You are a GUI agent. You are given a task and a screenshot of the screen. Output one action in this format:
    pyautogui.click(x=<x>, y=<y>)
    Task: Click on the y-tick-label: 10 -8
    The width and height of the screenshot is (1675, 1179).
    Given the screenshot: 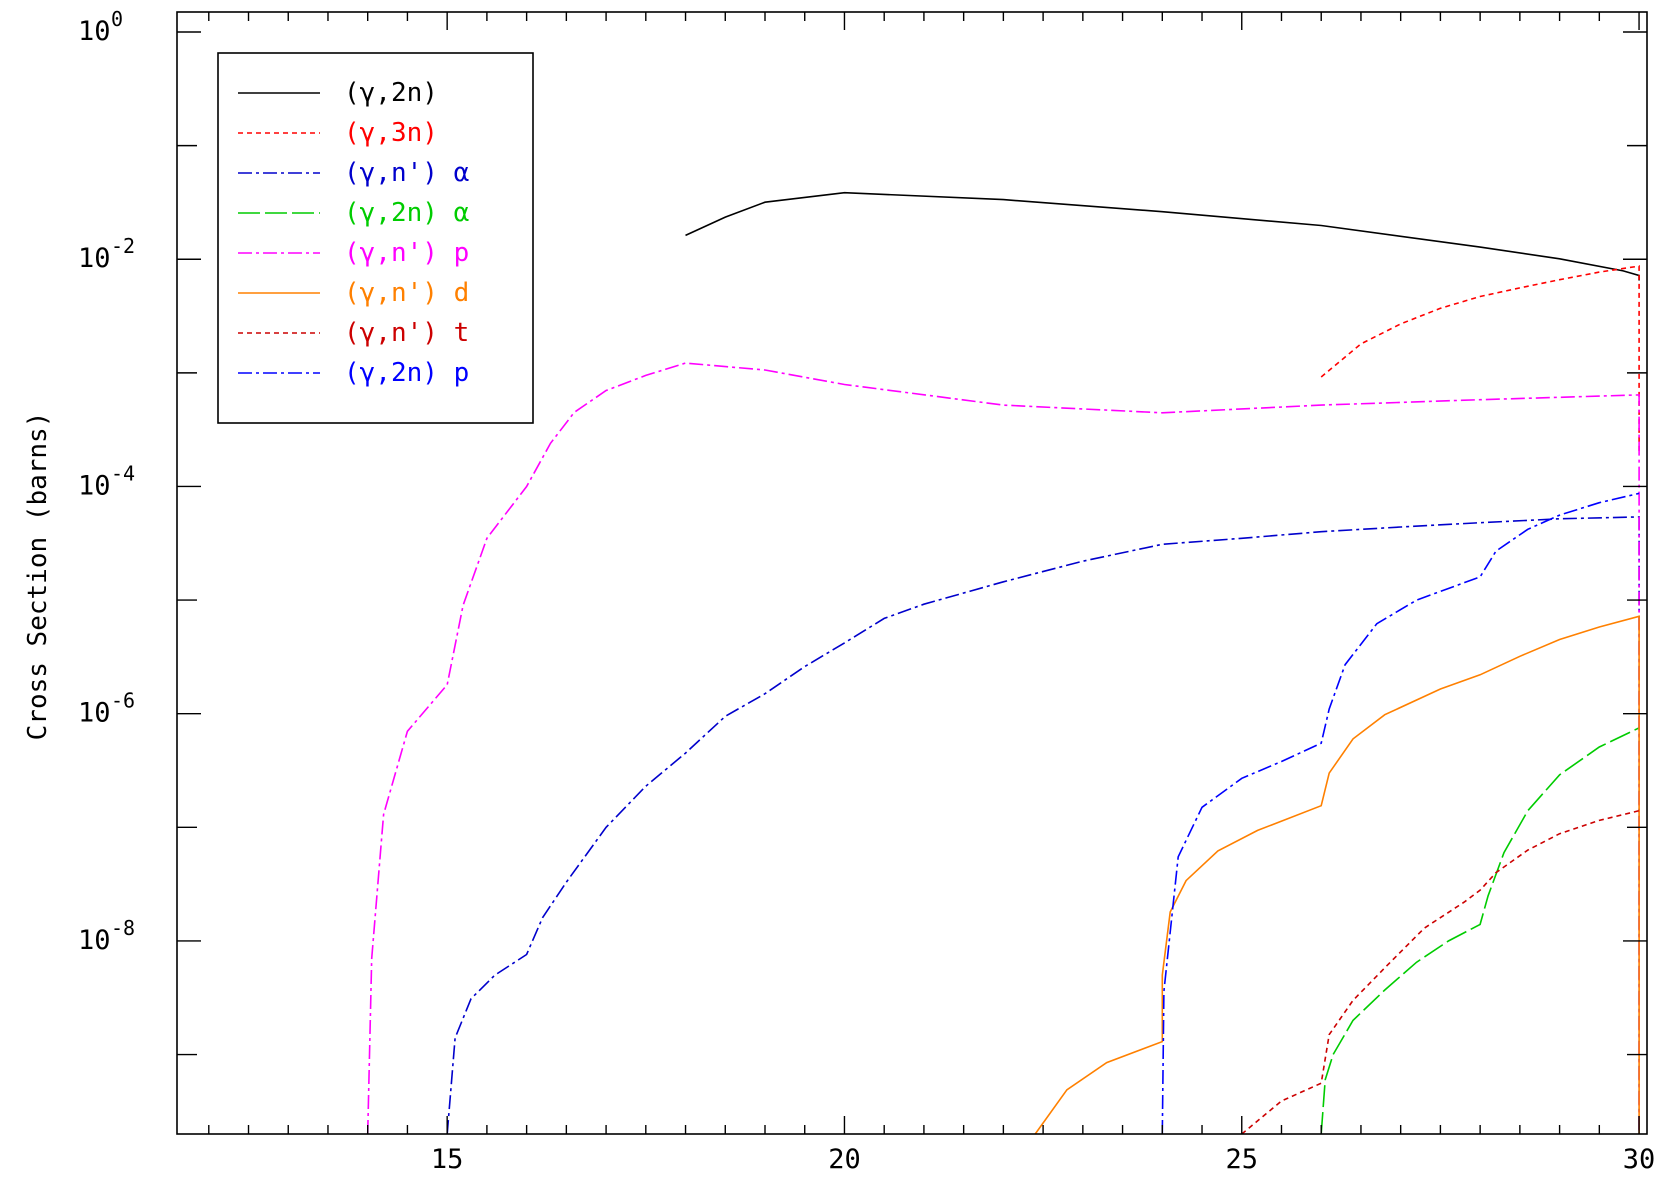 What is the action you would take?
    pyautogui.click(x=106, y=936)
    